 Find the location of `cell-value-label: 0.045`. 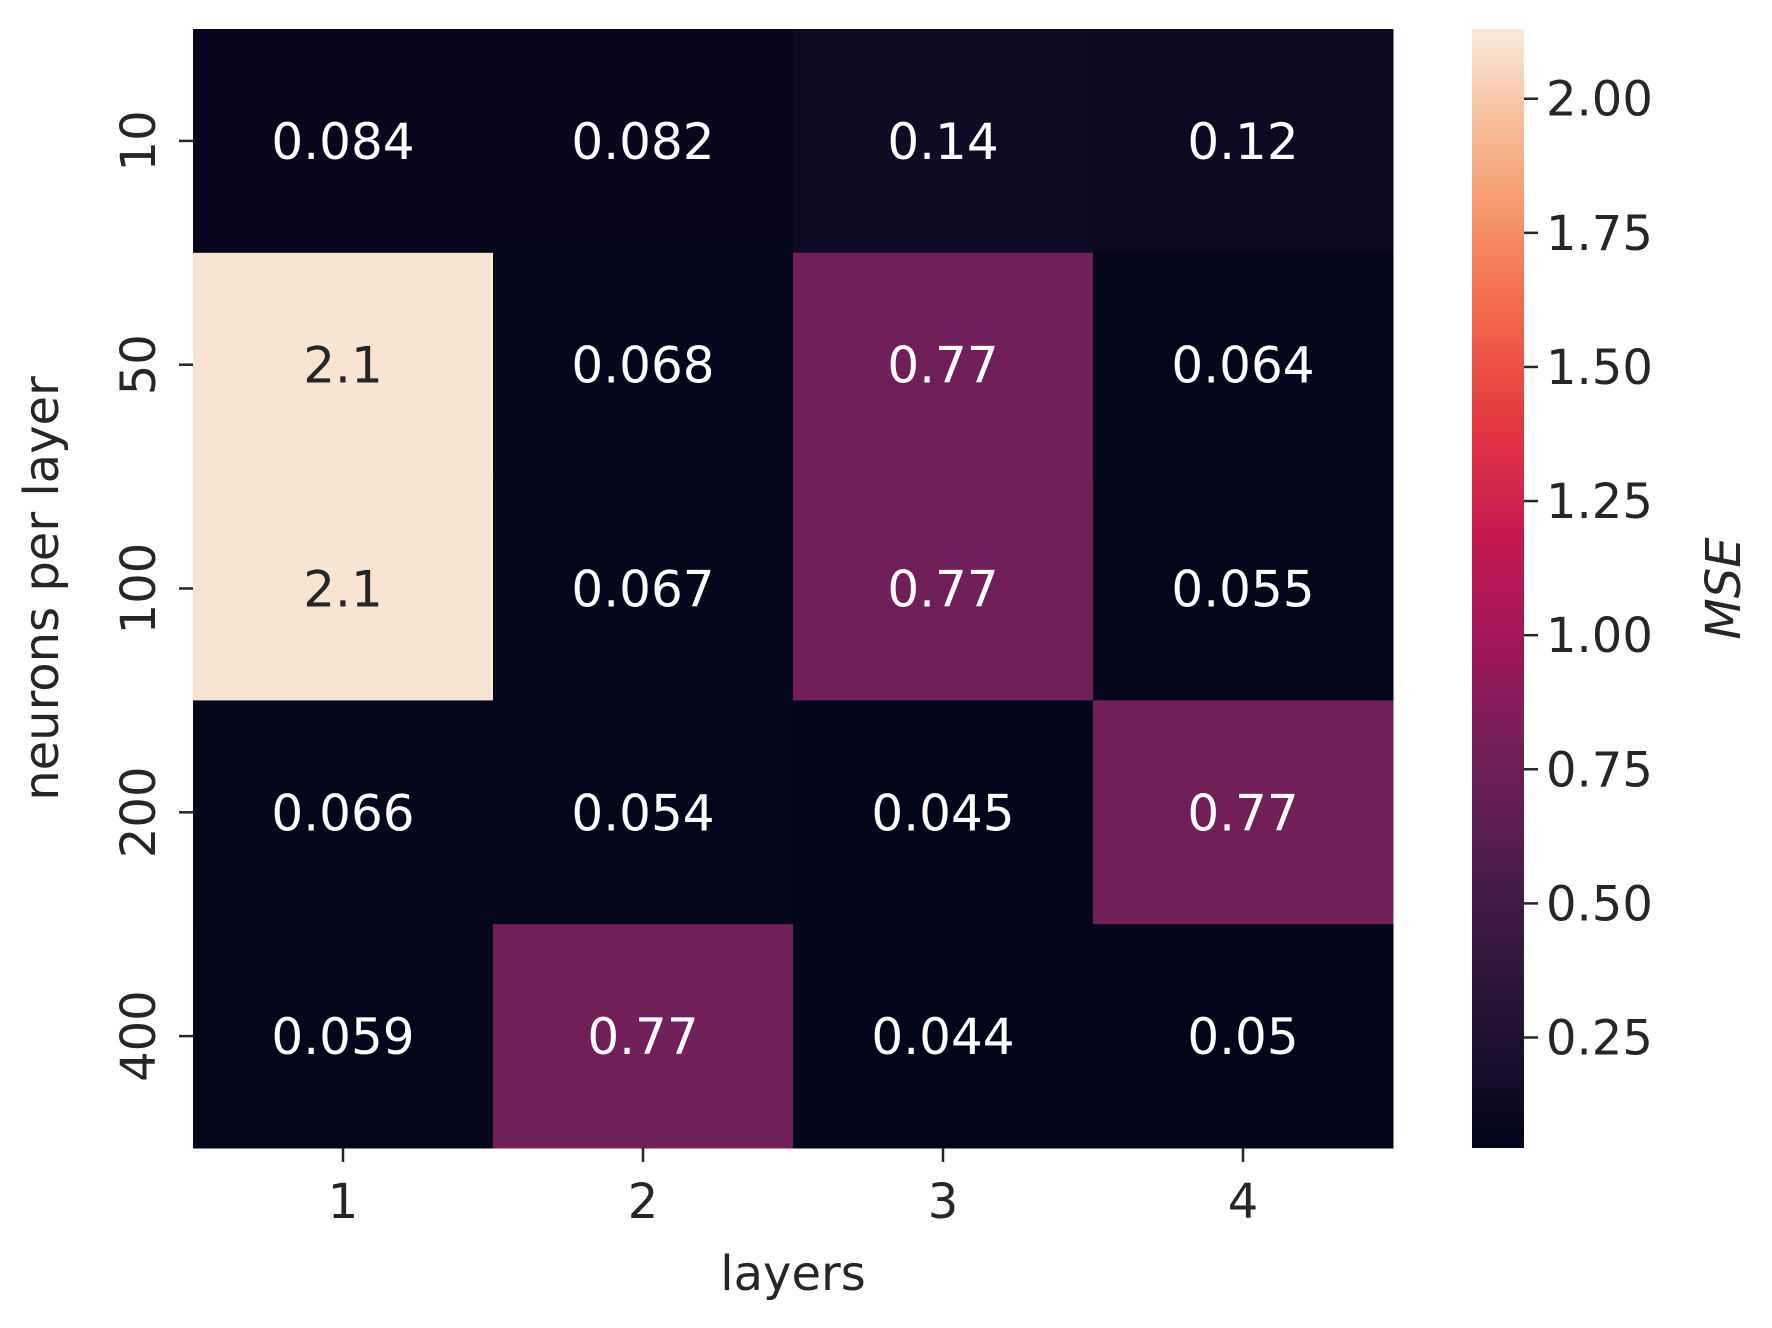

cell-value-label: 0.045 is located at coordinates (942, 813).